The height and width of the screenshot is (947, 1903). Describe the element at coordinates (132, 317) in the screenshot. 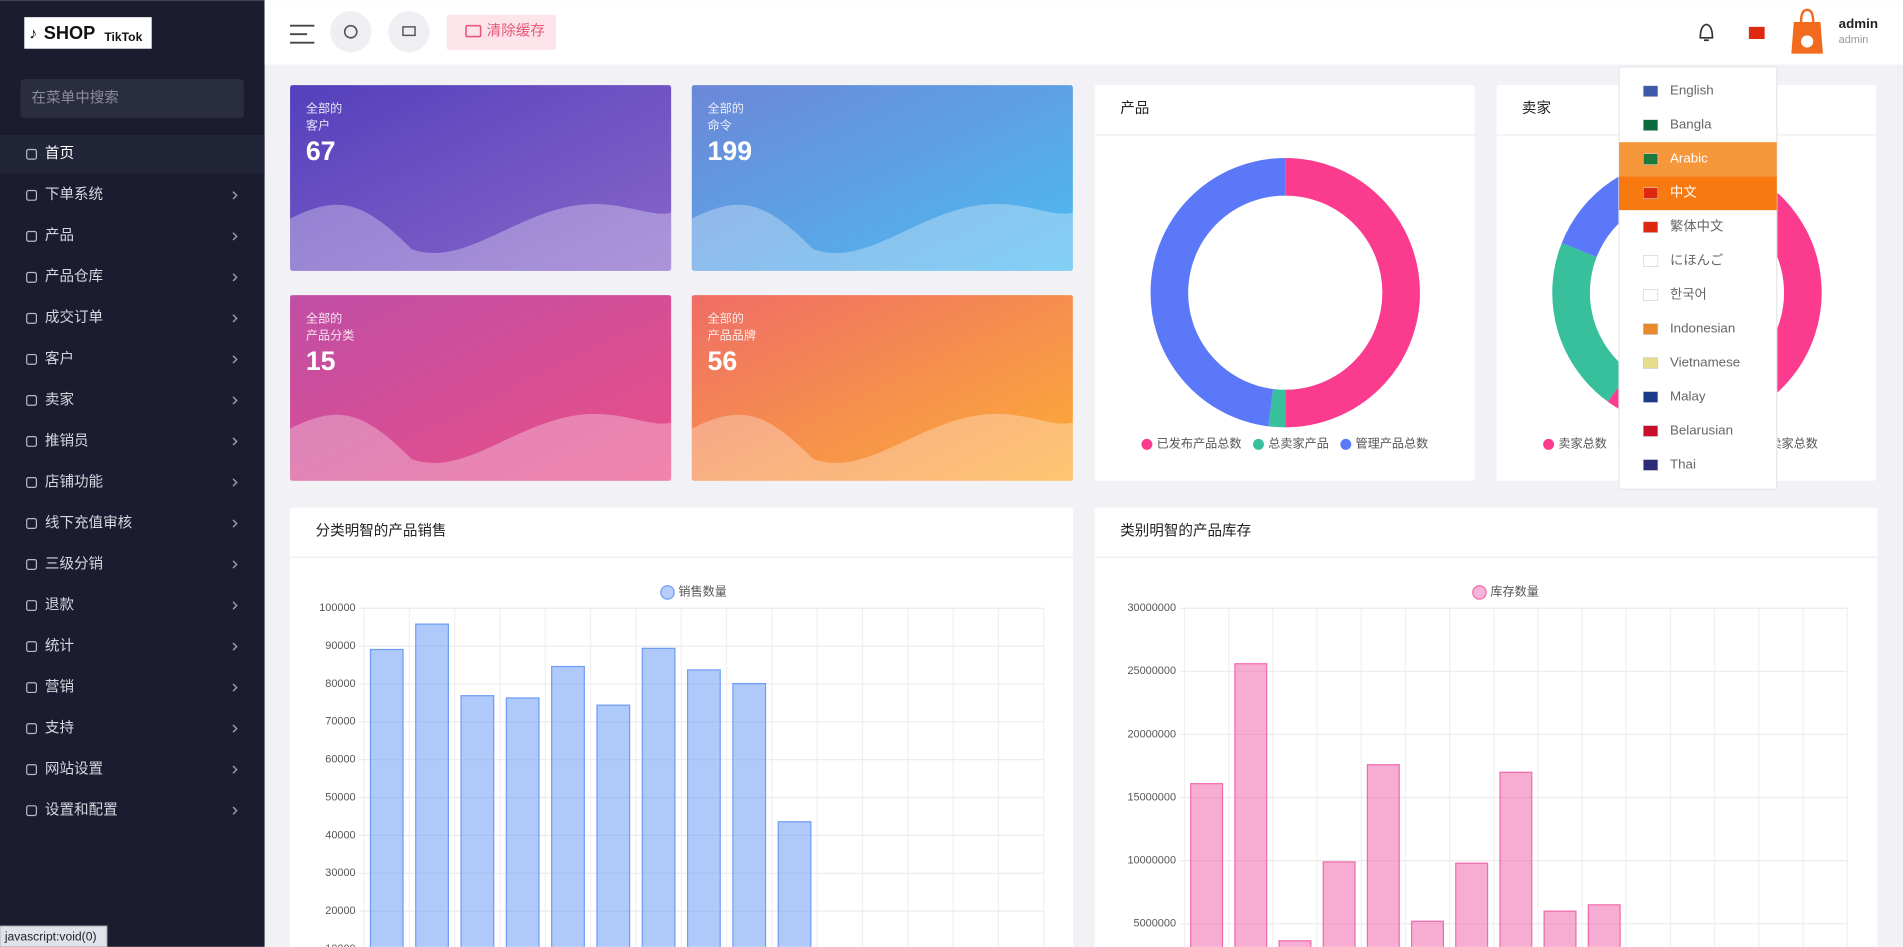

I see `menu-item: 成交订单` at that location.